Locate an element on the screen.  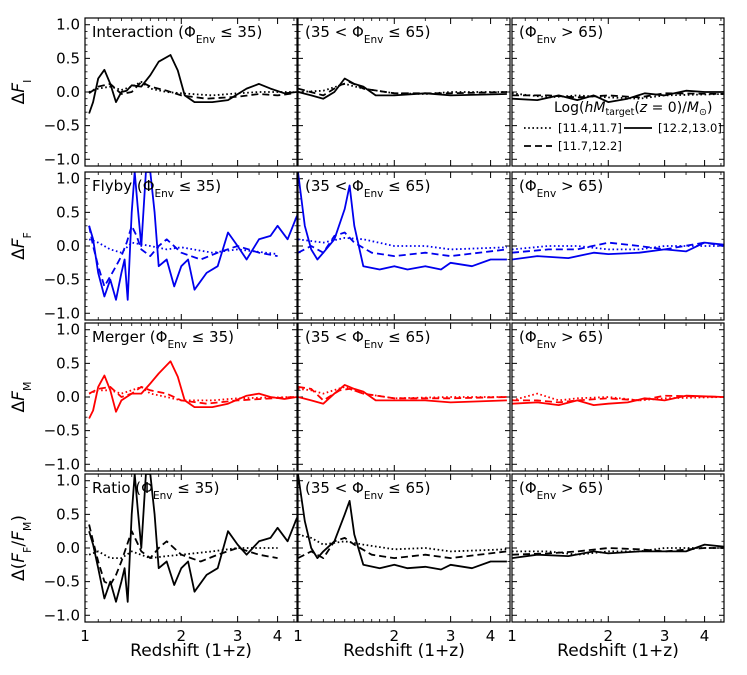
panel-merger-1: −1.0 −0.5 0.0 0.5 1.0 Merger (ΦEnv ≤ 35) is located at coordinates (171, 397).